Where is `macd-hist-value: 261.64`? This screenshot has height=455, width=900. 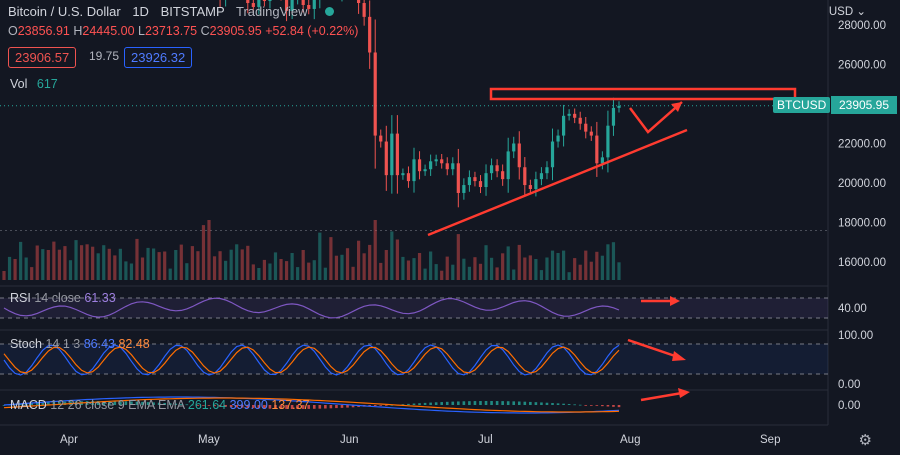 macd-hist-value: 261.64 is located at coordinates (207, 405).